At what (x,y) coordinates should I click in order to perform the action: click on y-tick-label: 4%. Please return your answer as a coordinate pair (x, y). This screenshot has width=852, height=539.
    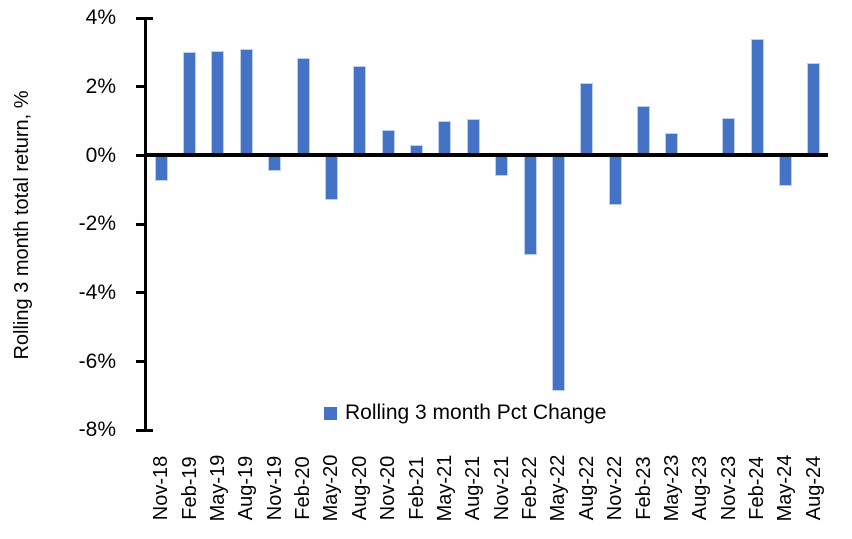
    Looking at the image, I should click on (100, 18).